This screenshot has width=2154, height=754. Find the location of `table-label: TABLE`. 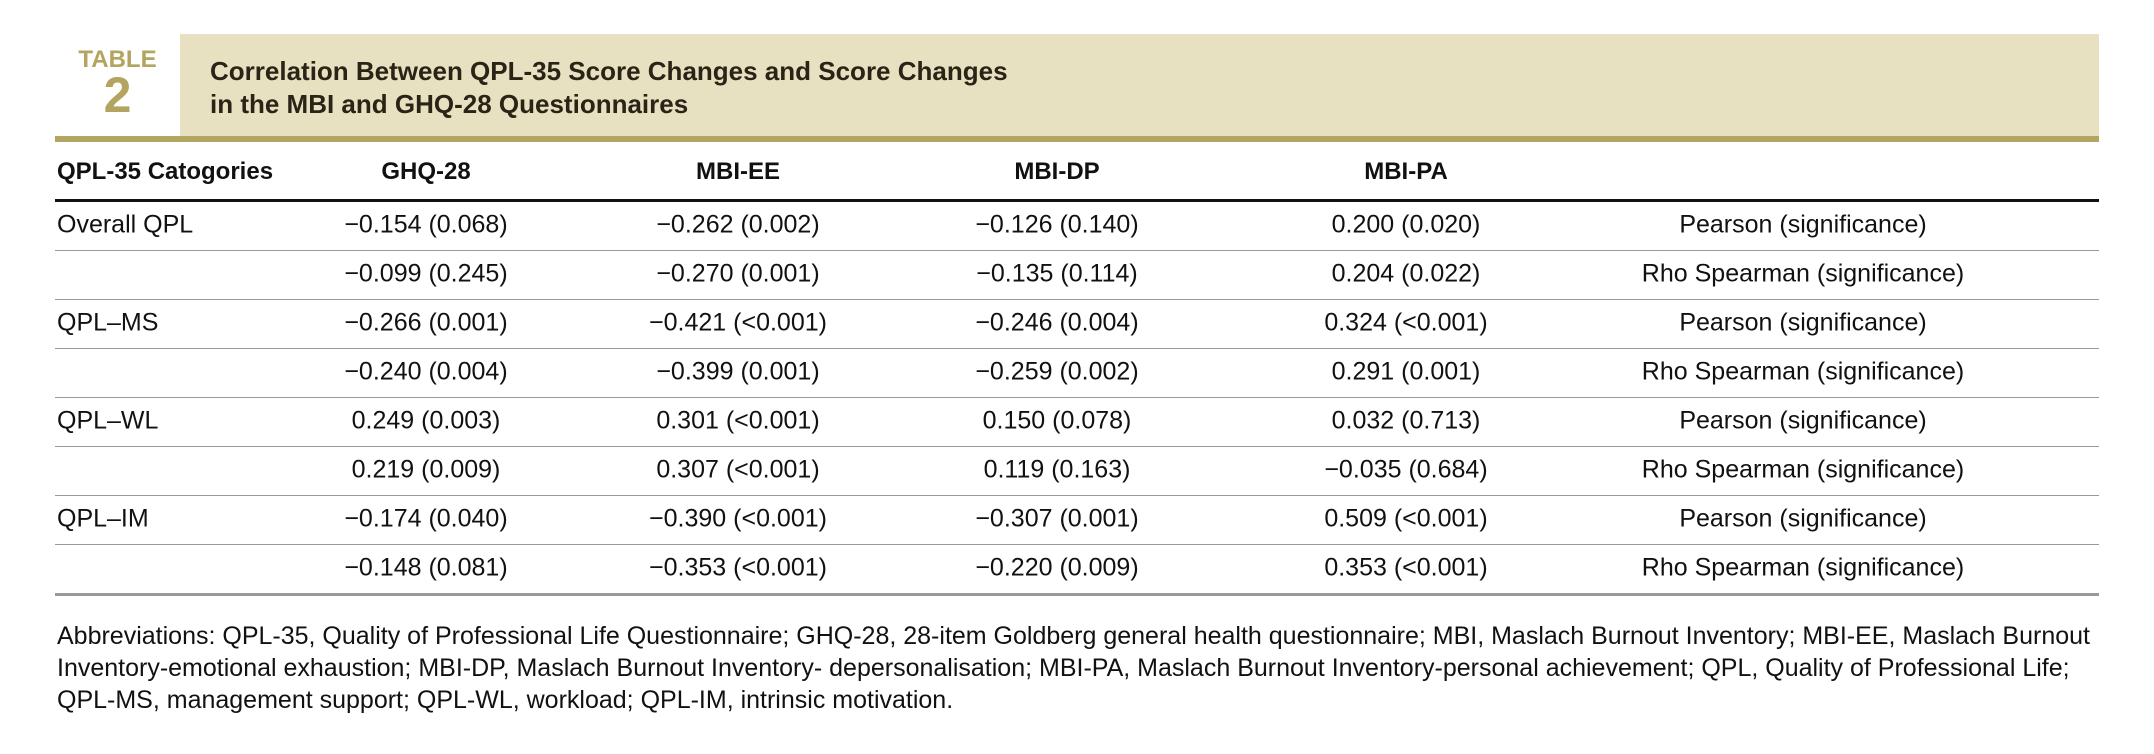

table-label: TABLE is located at coordinates (117, 59).